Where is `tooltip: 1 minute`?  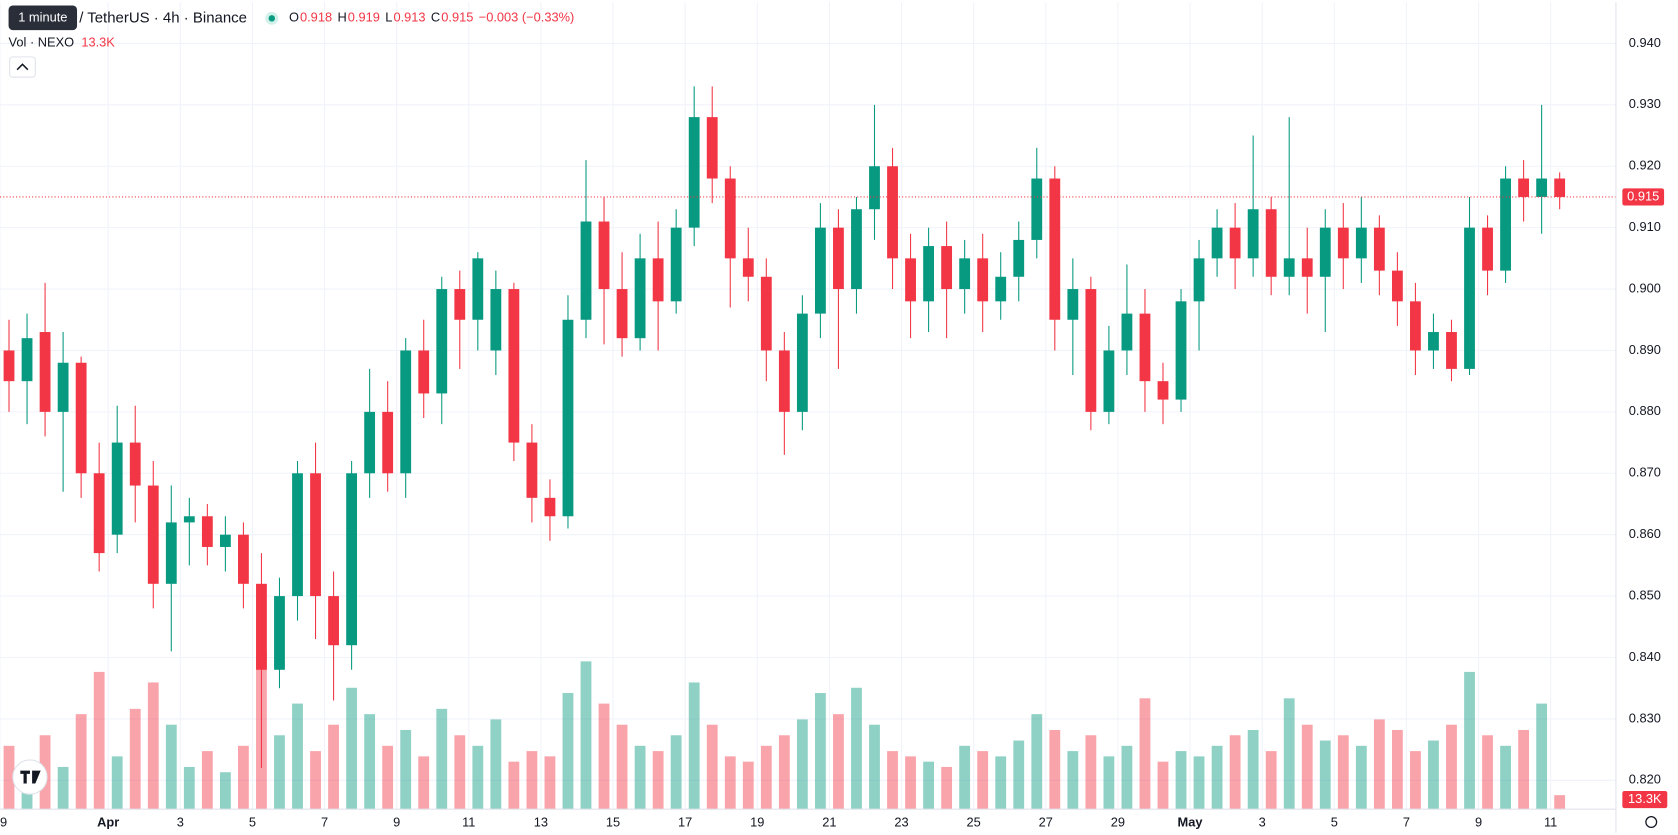
tooltip: 1 minute is located at coordinates (42, 17).